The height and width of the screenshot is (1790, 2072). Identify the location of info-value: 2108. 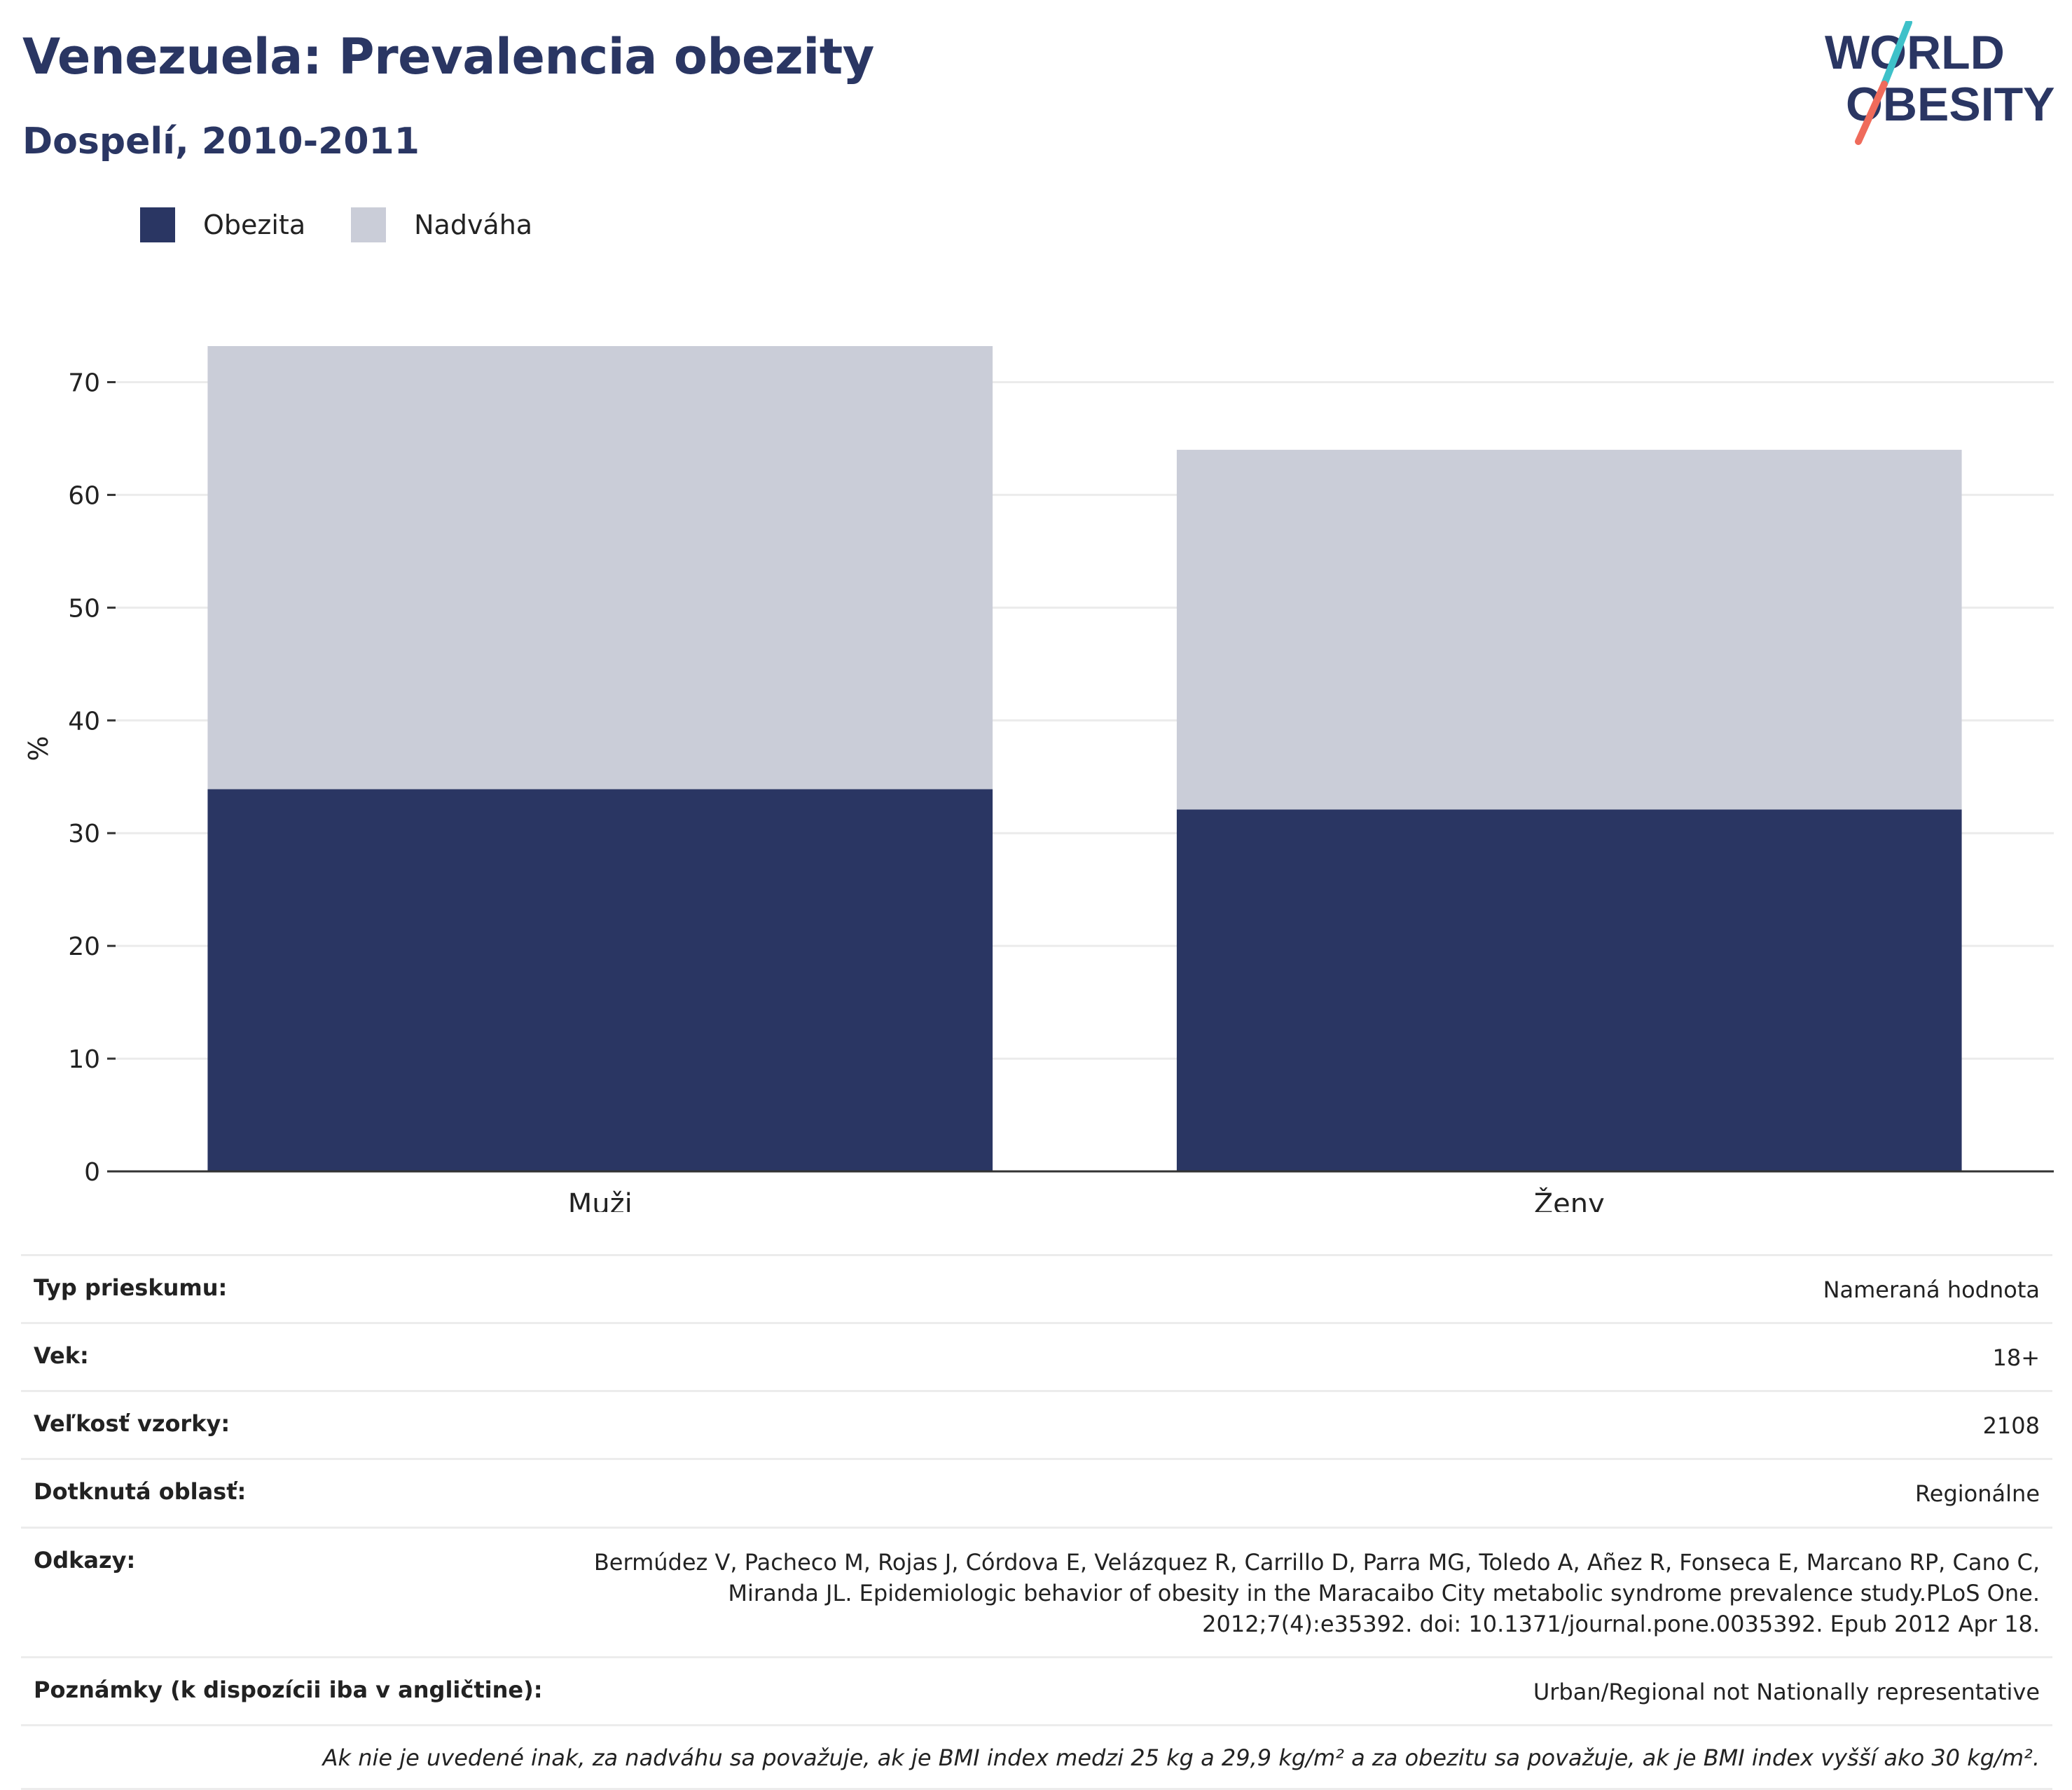
(2011, 1426).